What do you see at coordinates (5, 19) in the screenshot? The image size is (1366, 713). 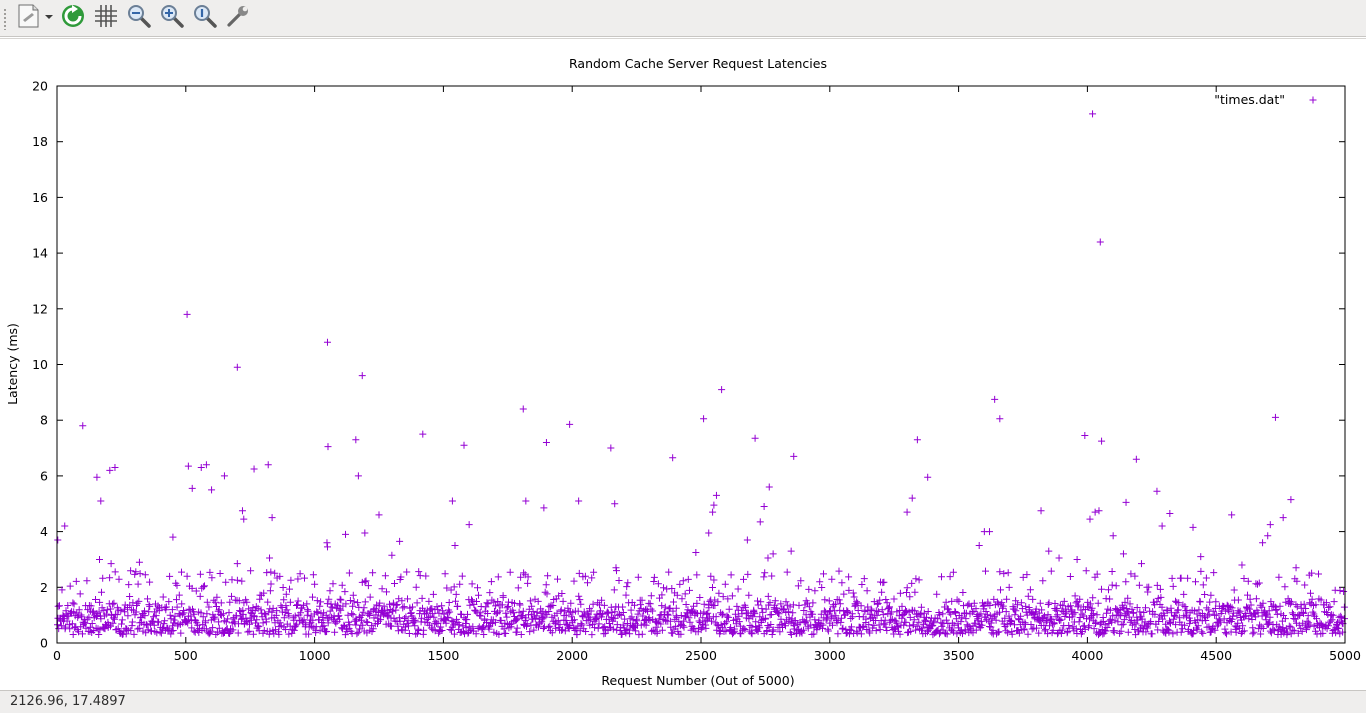 I see `toolbar-grip` at bounding box center [5, 19].